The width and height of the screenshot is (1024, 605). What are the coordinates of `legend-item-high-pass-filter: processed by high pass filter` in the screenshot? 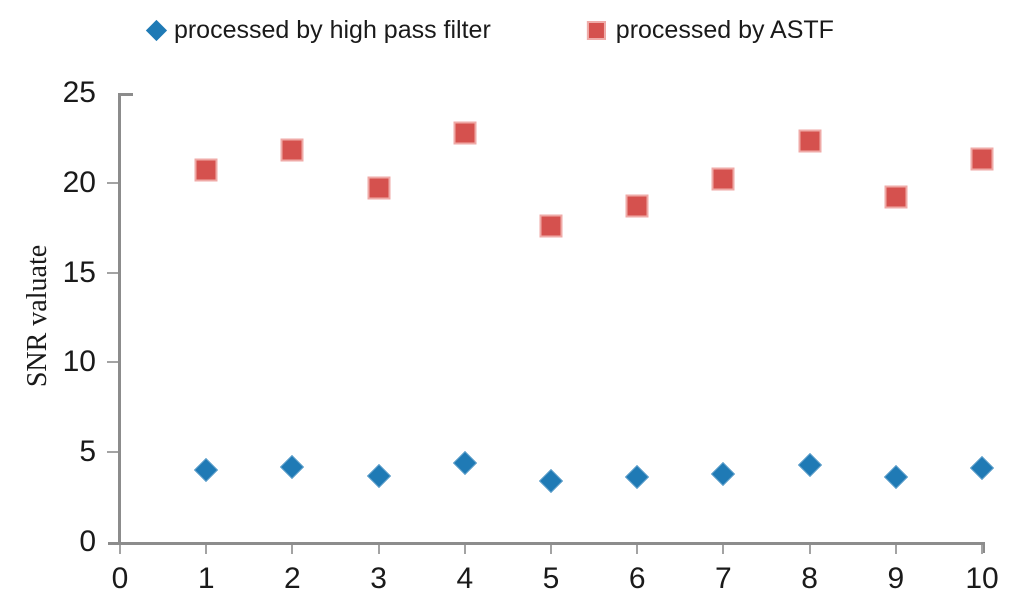 It's located at (318, 30).